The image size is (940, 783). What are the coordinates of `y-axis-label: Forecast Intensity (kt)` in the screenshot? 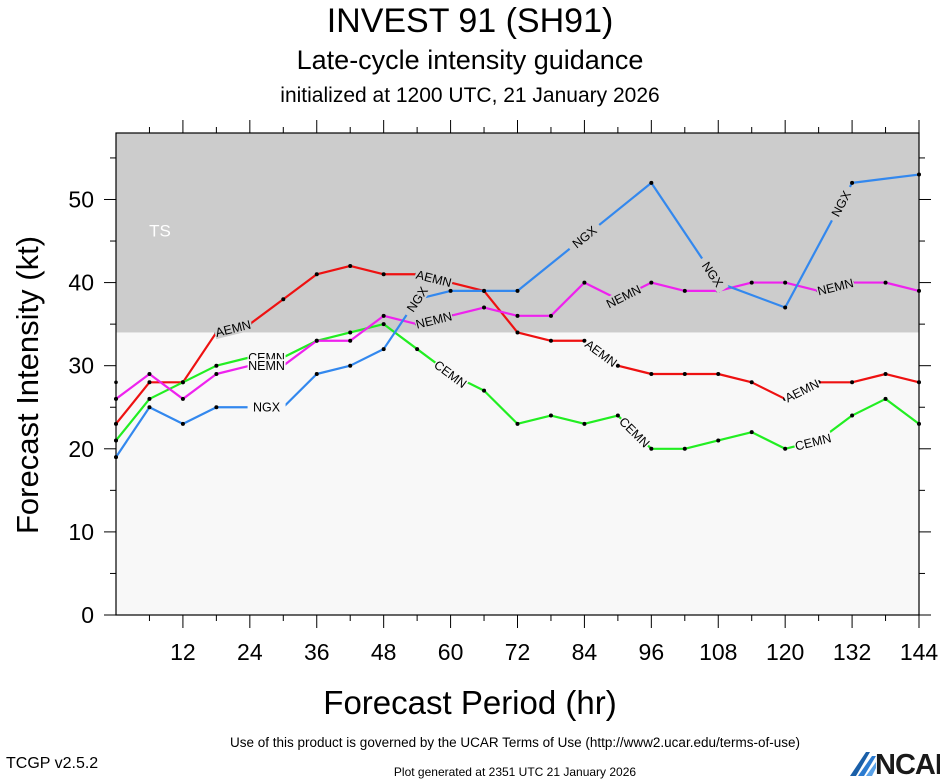 It's located at (27, 385).